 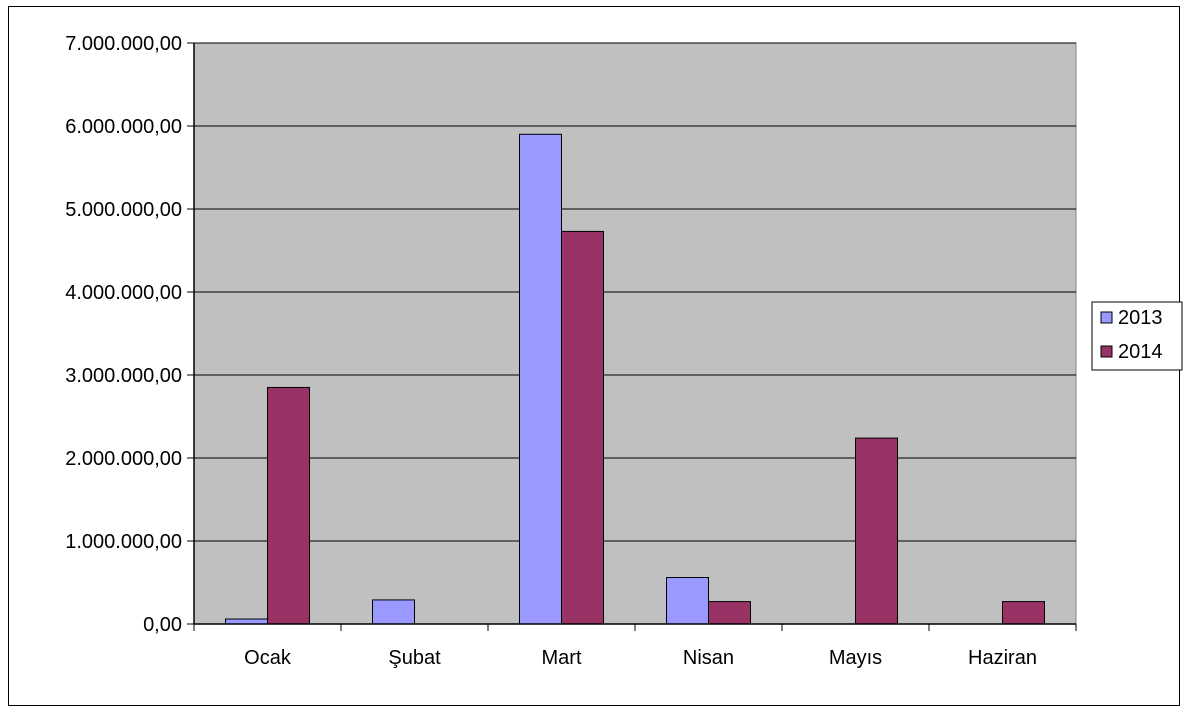 I want to click on x-tick-label: Nisan, so click(x=708, y=658).